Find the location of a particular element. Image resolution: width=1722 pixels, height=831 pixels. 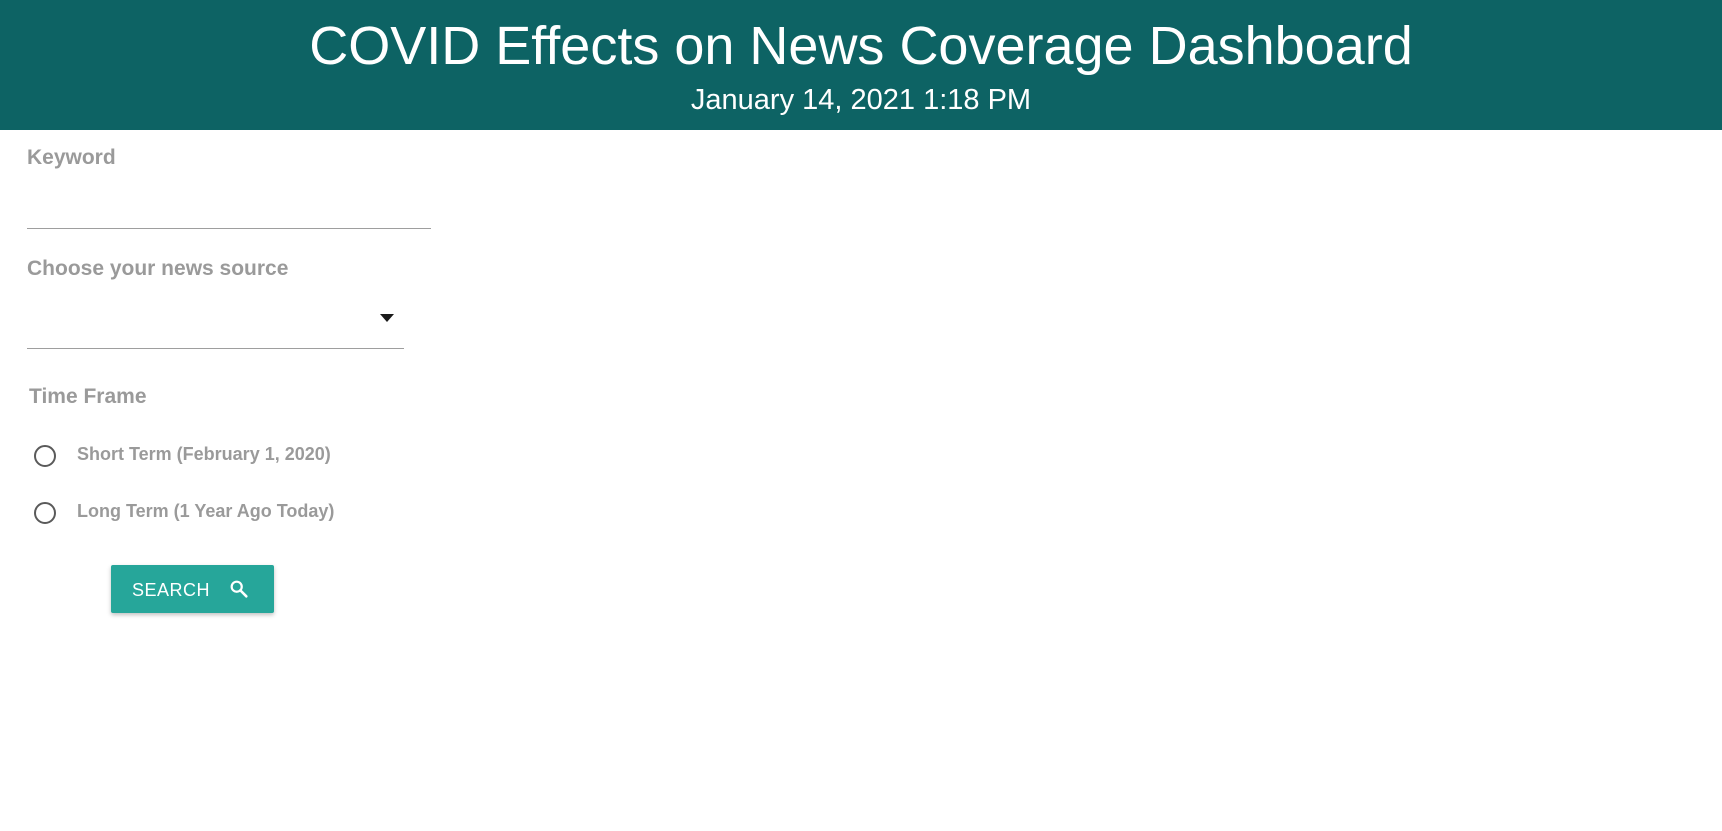

header-datetime: January 14, 2021 1:18 PM is located at coordinates (861, 100).